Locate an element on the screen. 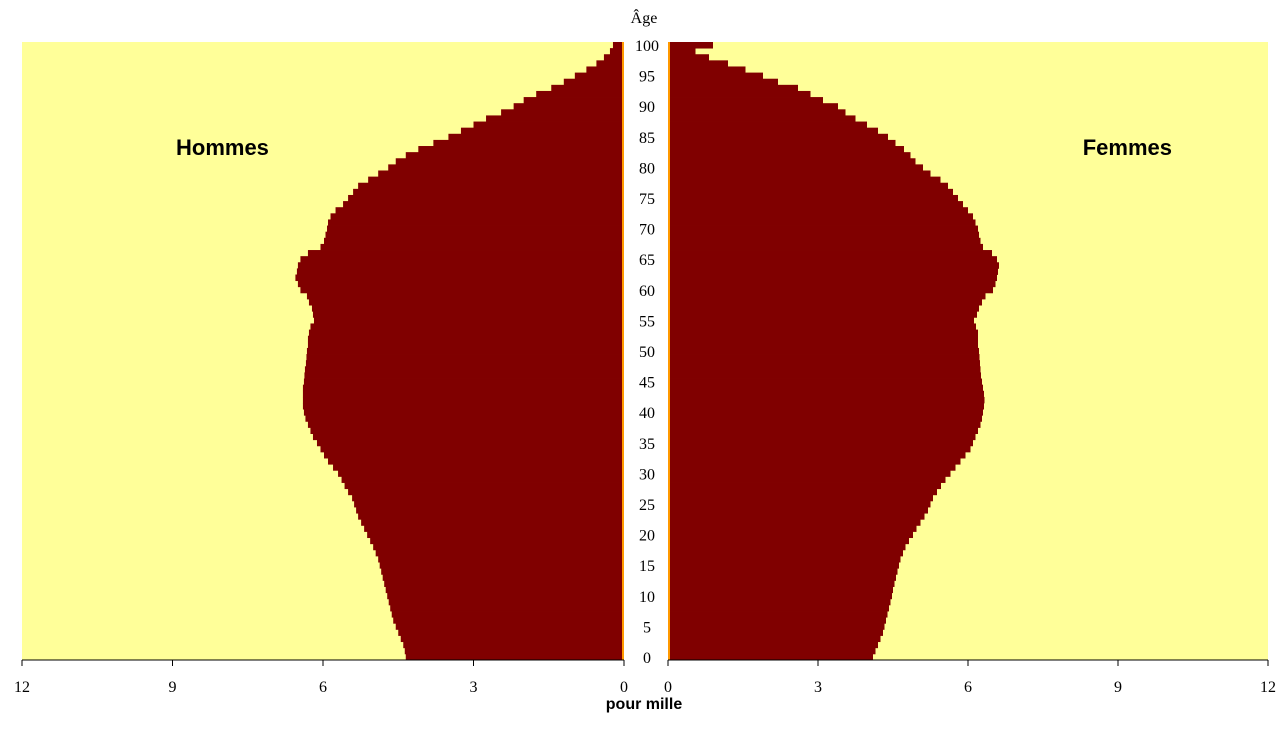 Image resolution: width=1287 pixels, height=740 pixels. age-tick-label-95: 95 is located at coordinates (647, 77).